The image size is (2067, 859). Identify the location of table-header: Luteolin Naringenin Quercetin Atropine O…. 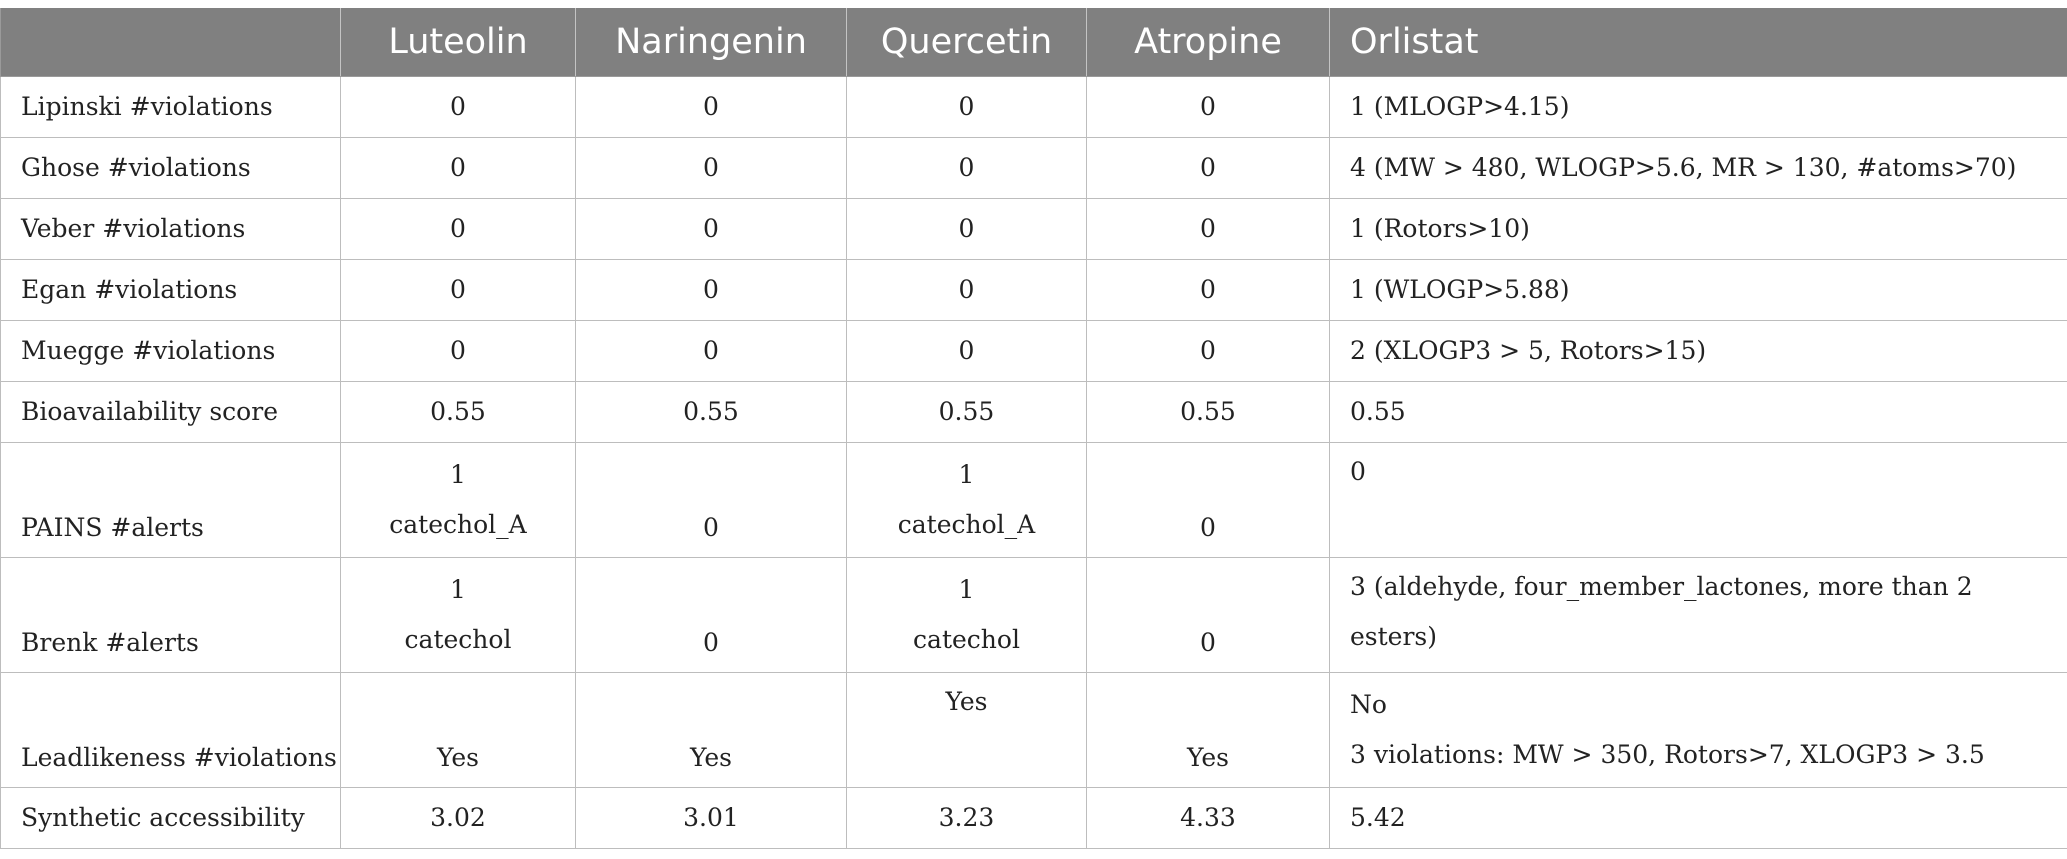
(1033, 42).